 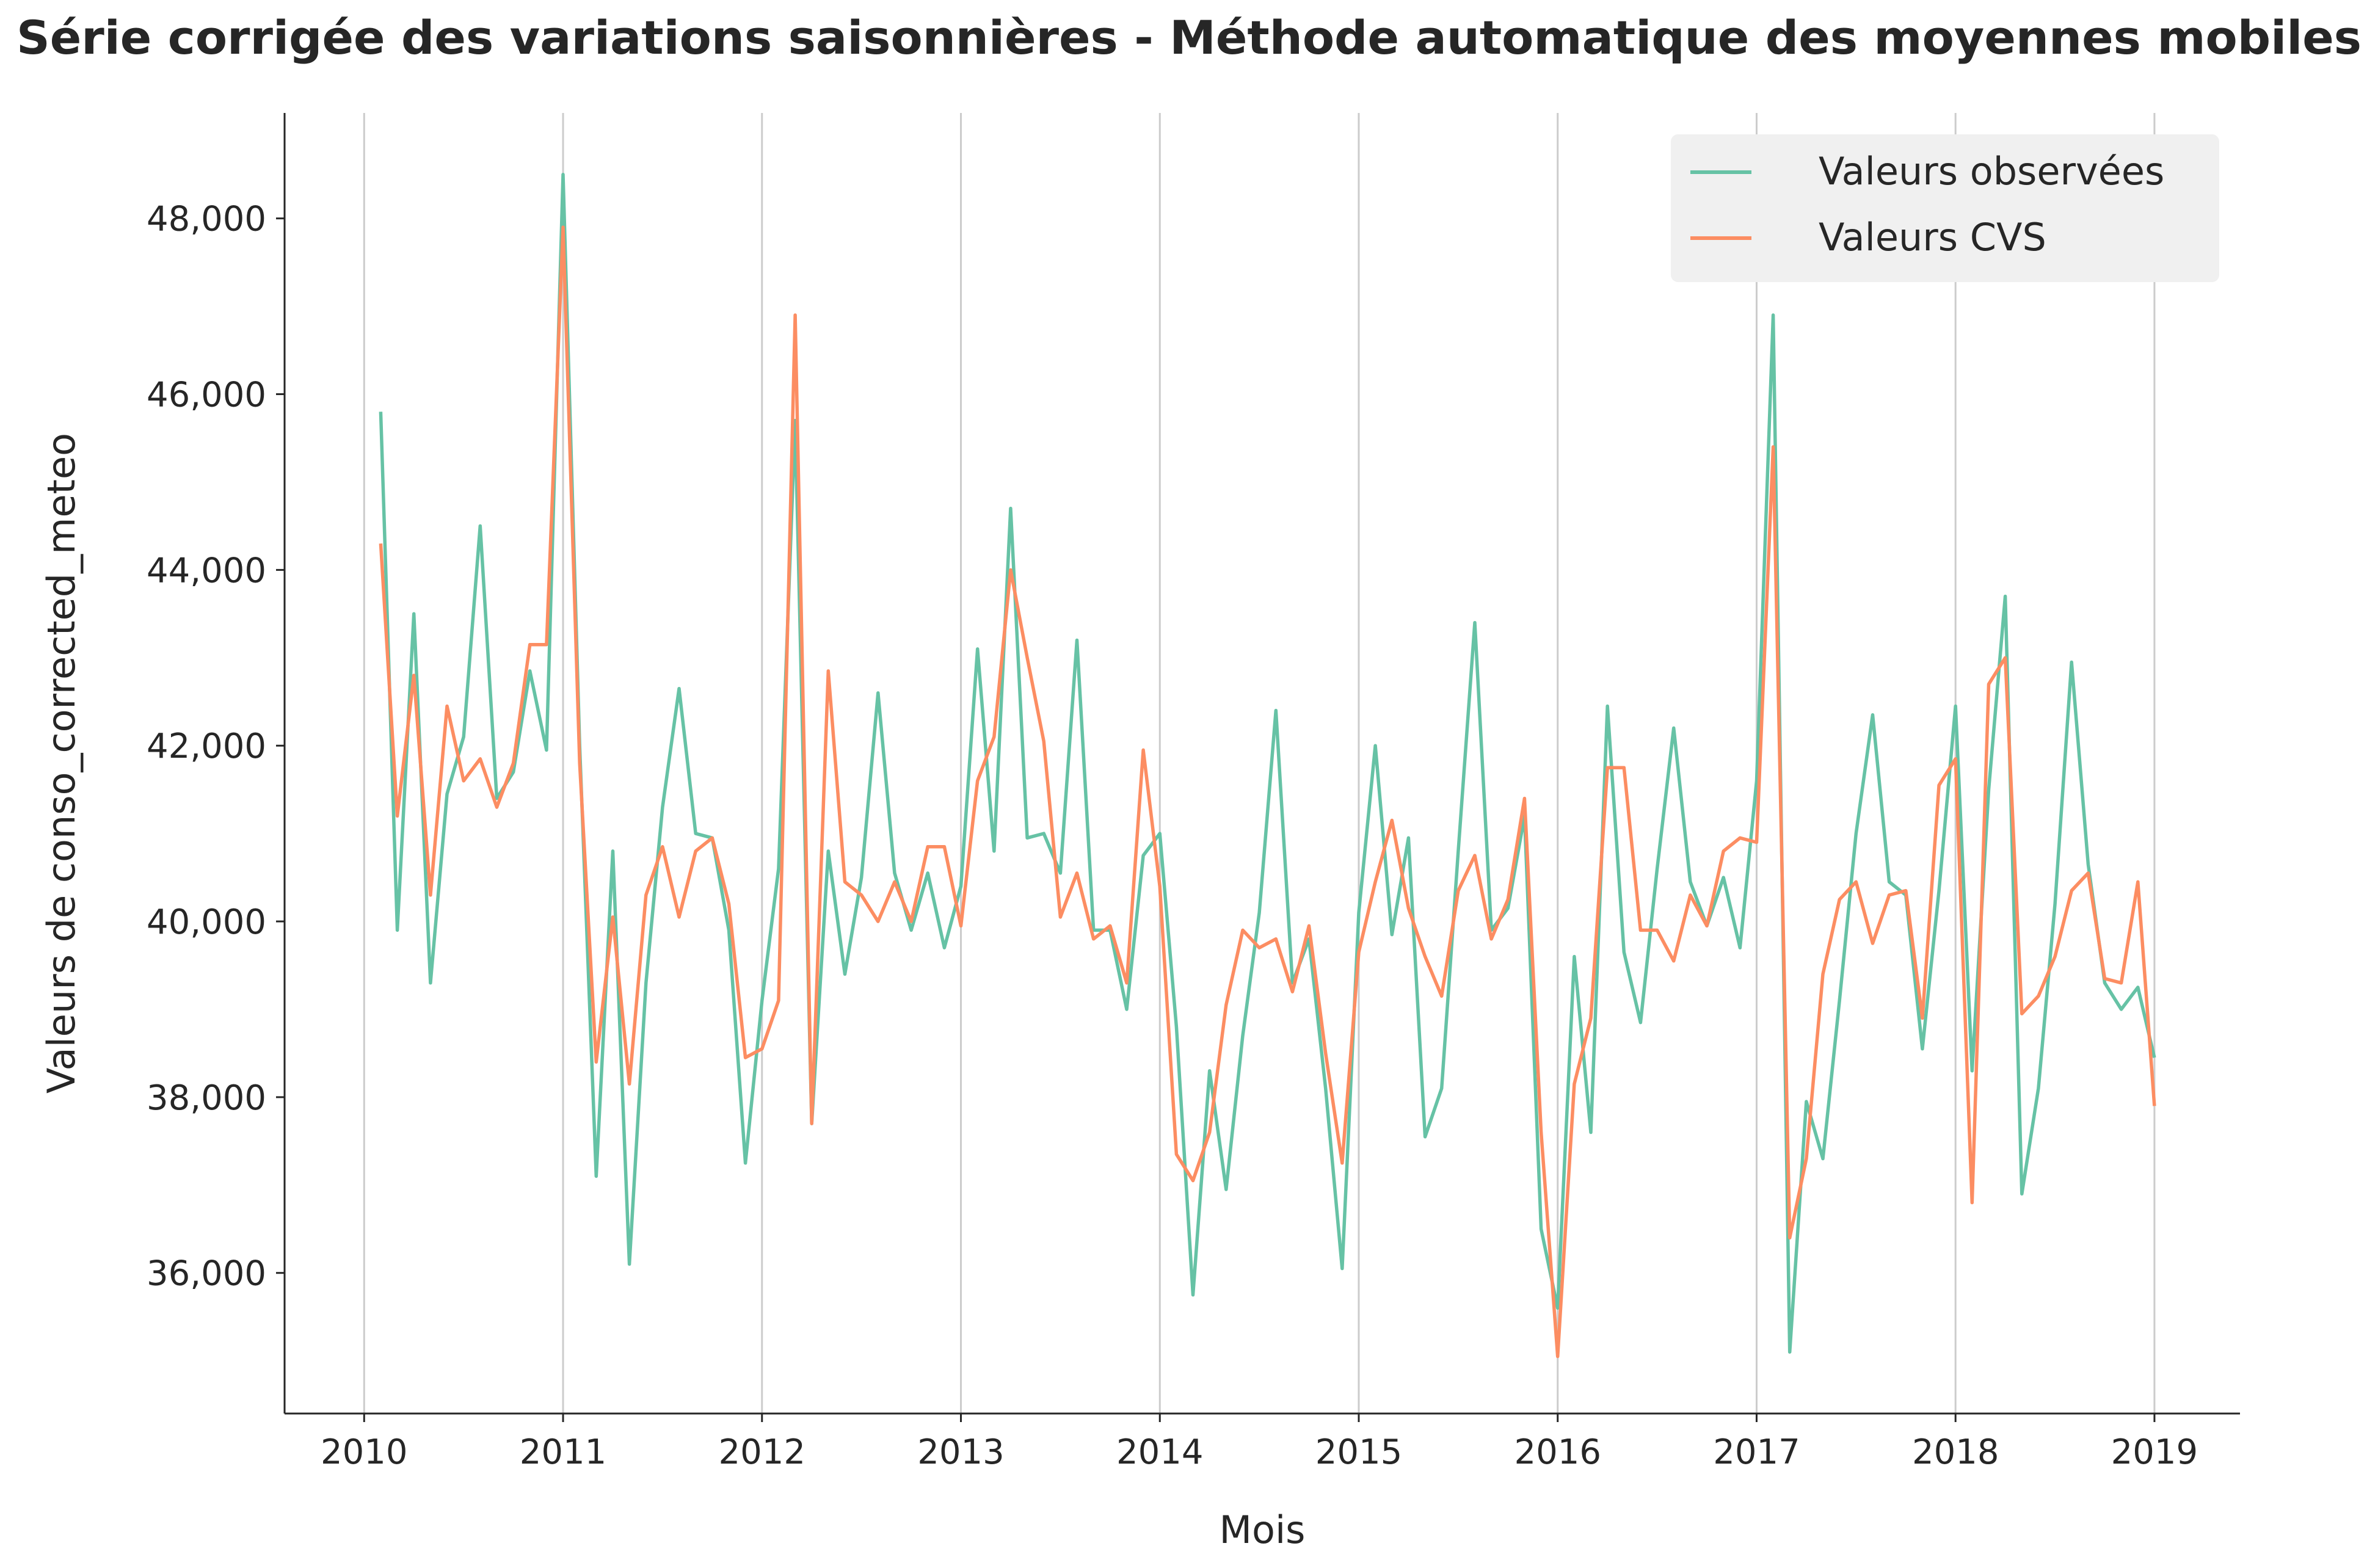 What do you see at coordinates (1933, 237) in the screenshot?
I see `legend-label-cvs: Valeurs CVS` at bounding box center [1933, 237].